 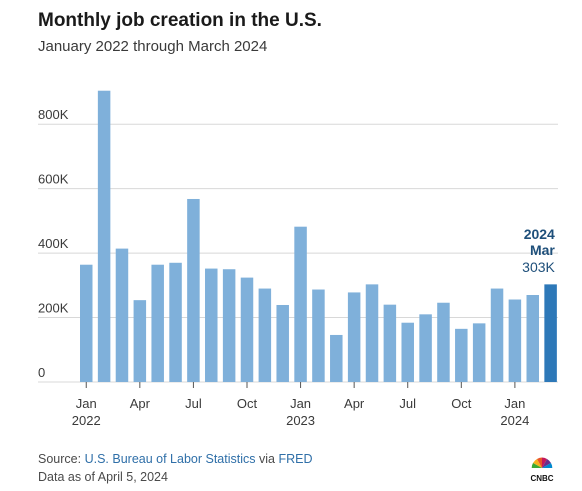 I want to click on cnbc-logo: CNBC, so click(x=542, y=470).